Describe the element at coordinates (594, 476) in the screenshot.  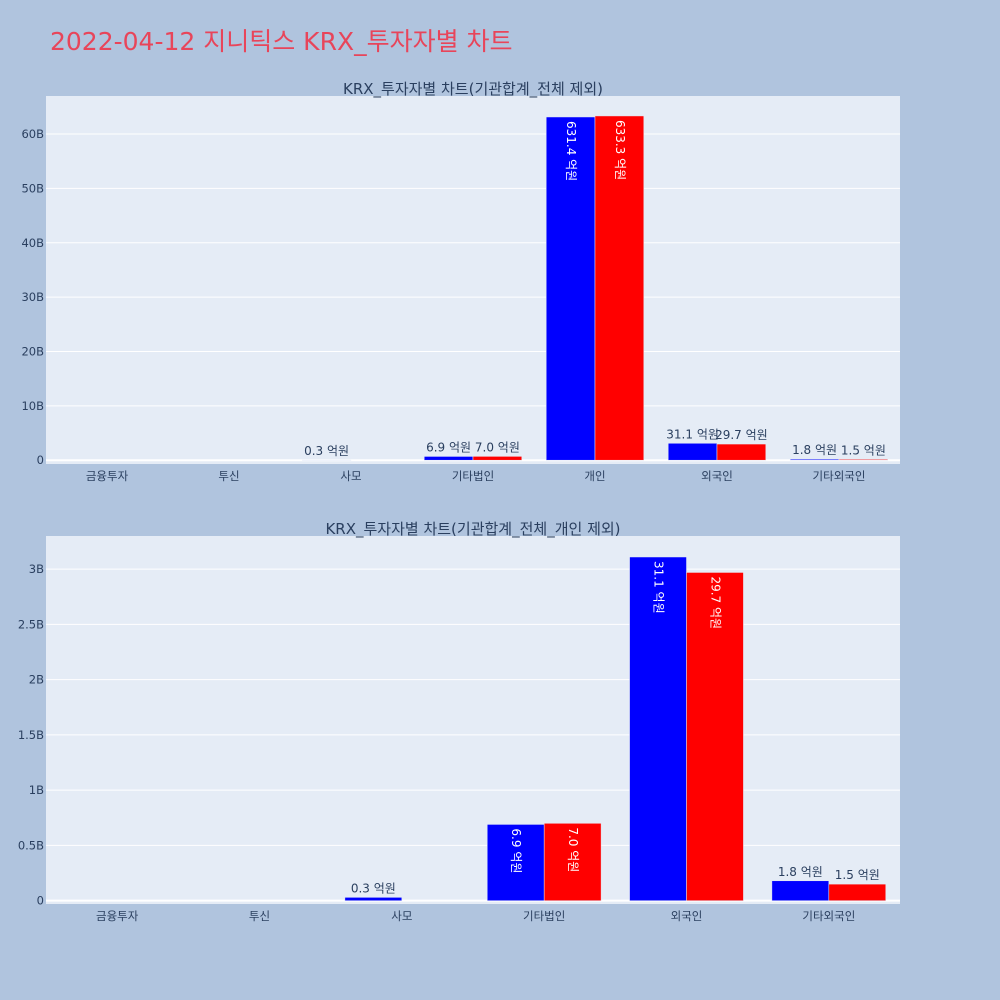
I see `x-tick-label: 개인` at that location.